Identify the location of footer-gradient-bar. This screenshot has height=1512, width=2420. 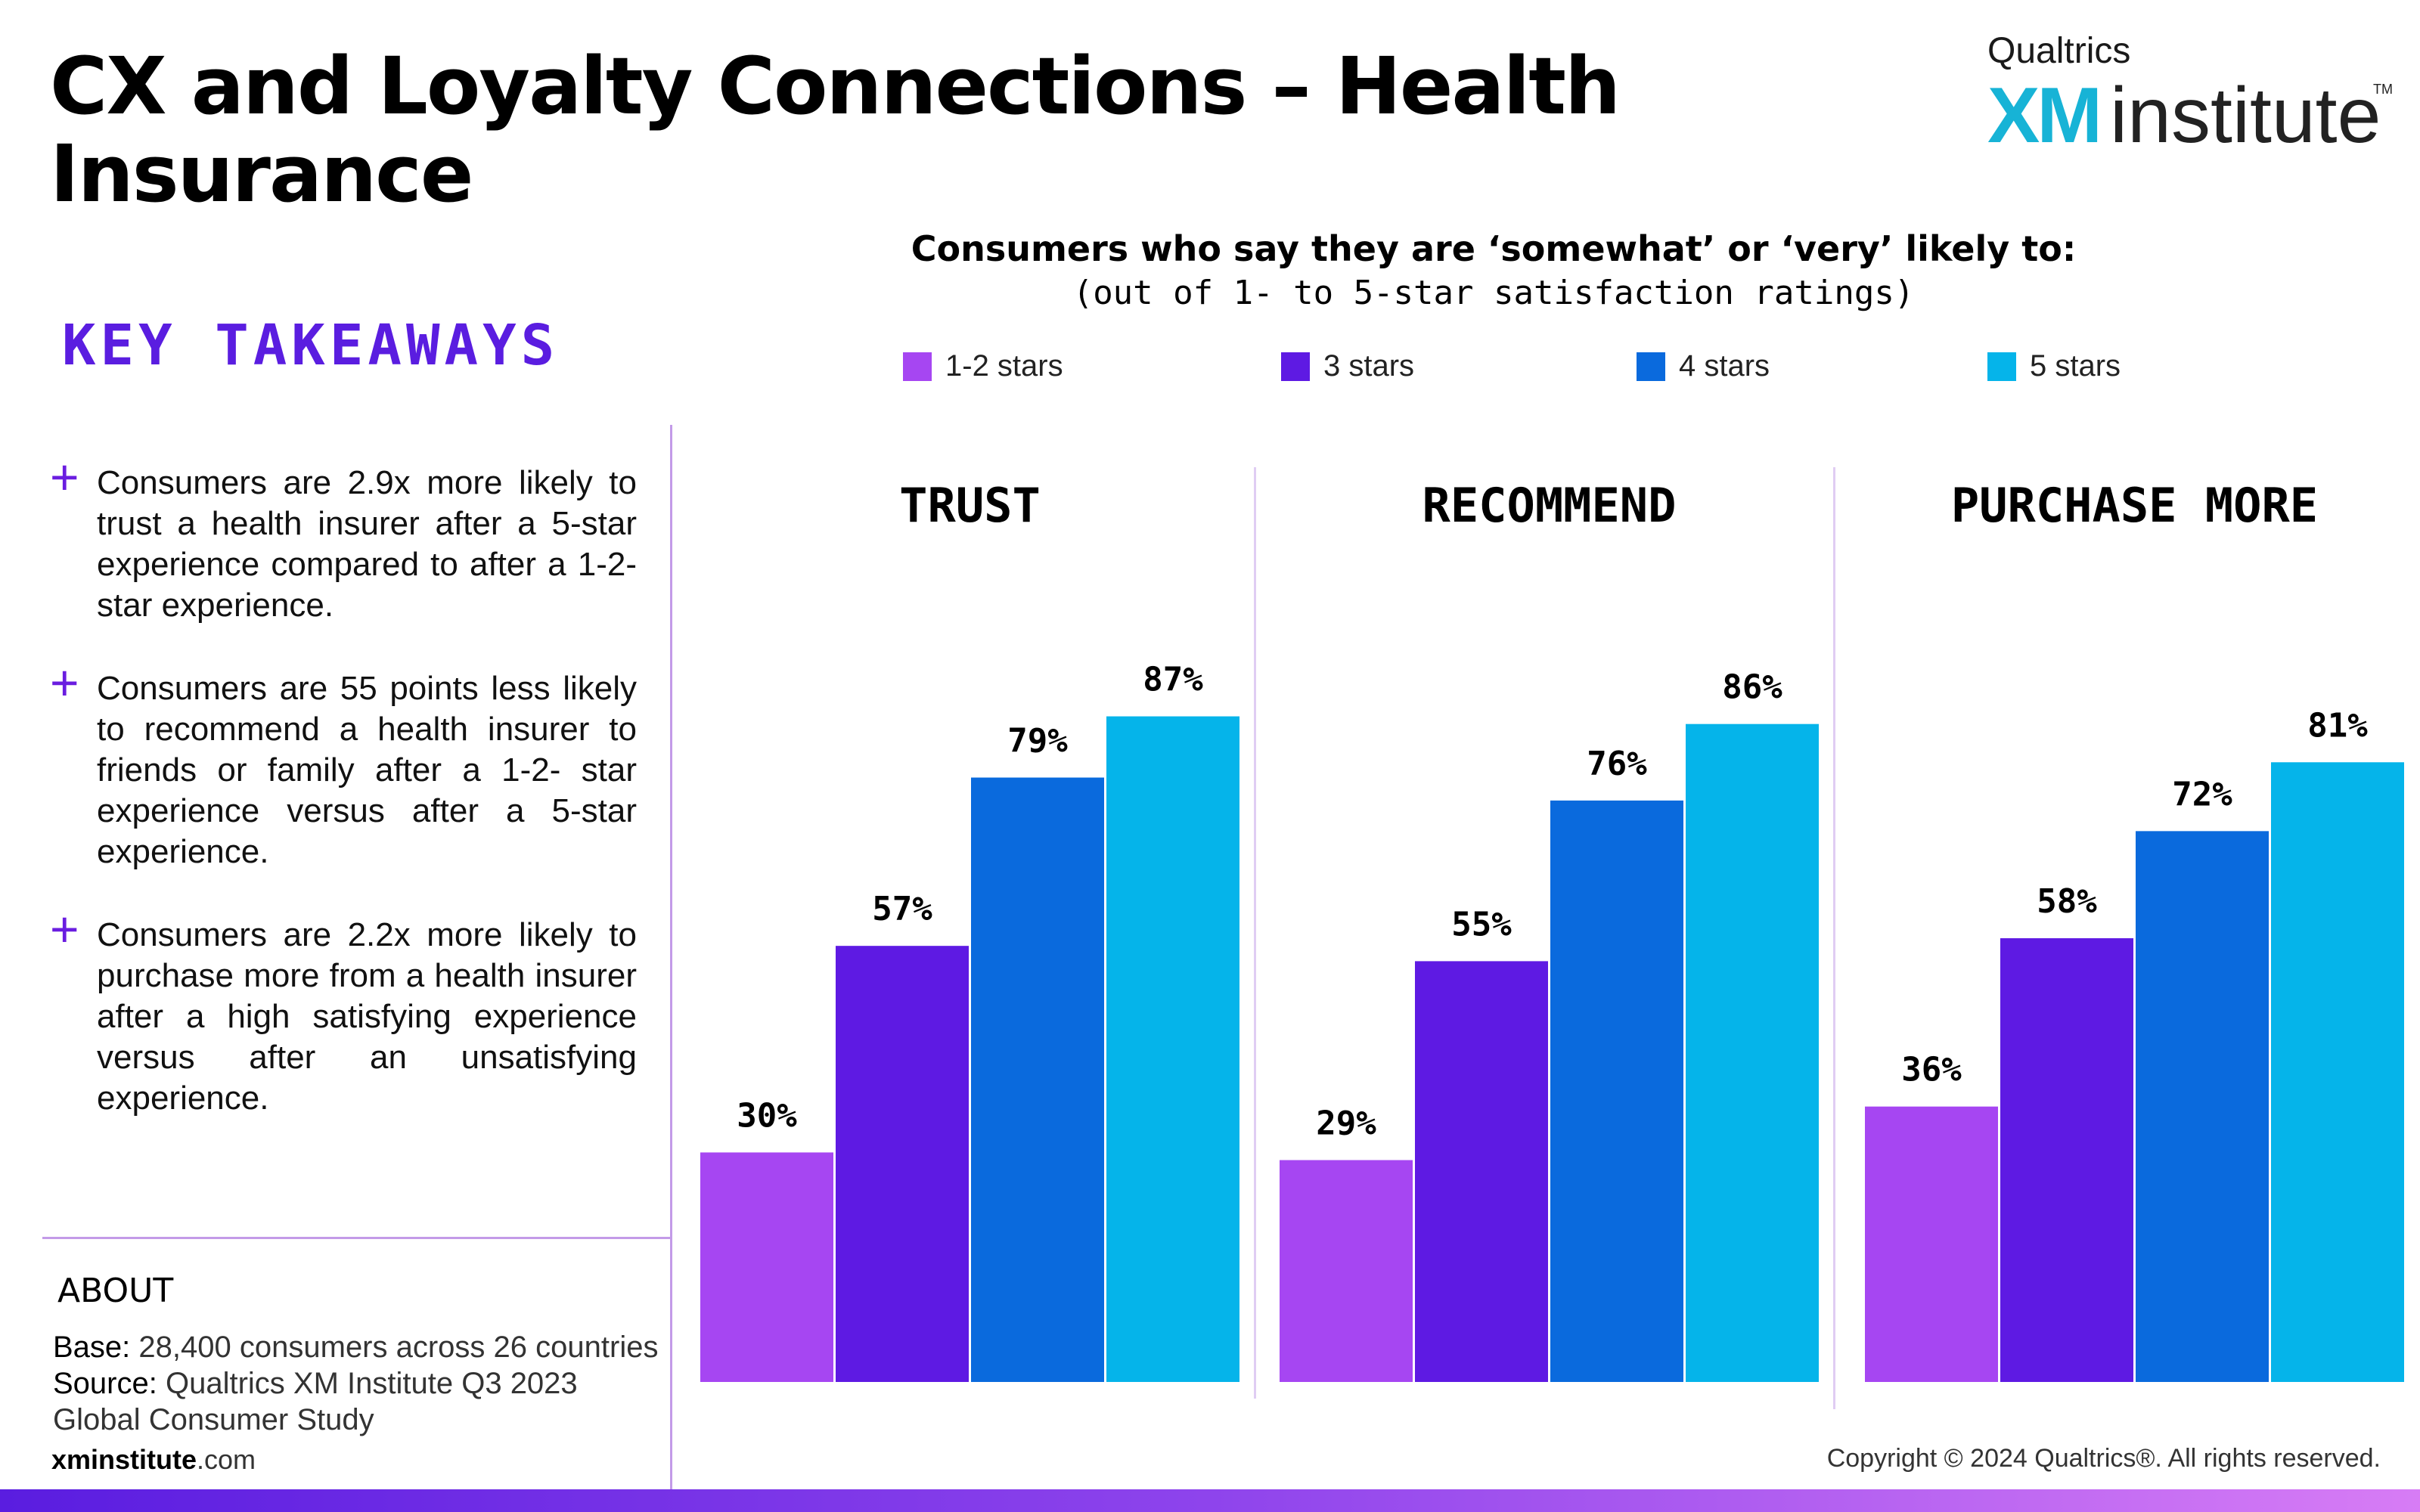
(1210, 1500).